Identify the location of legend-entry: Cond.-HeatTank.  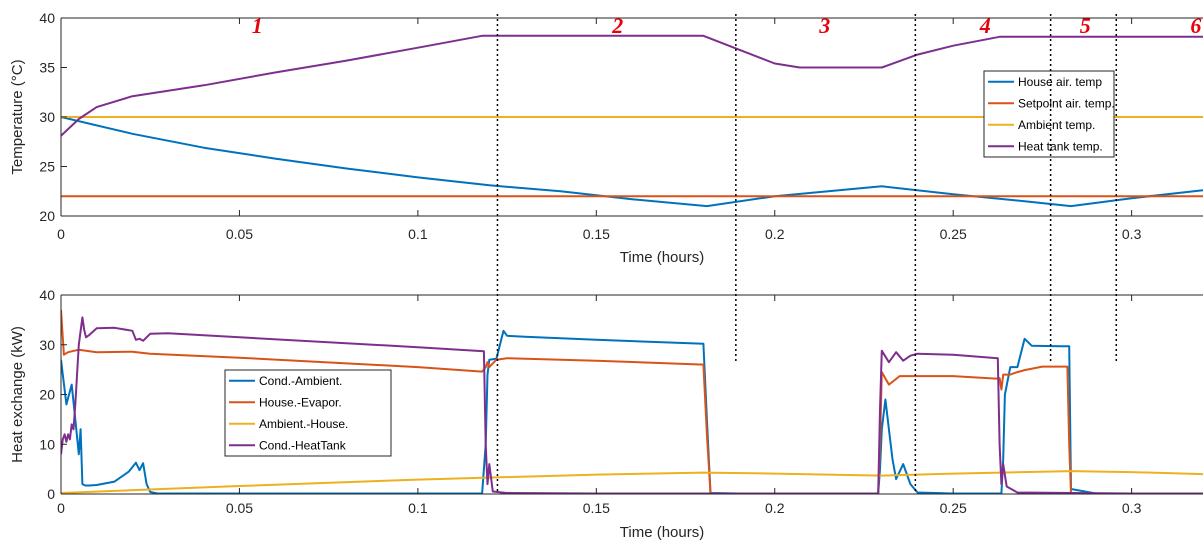
(303, 445).